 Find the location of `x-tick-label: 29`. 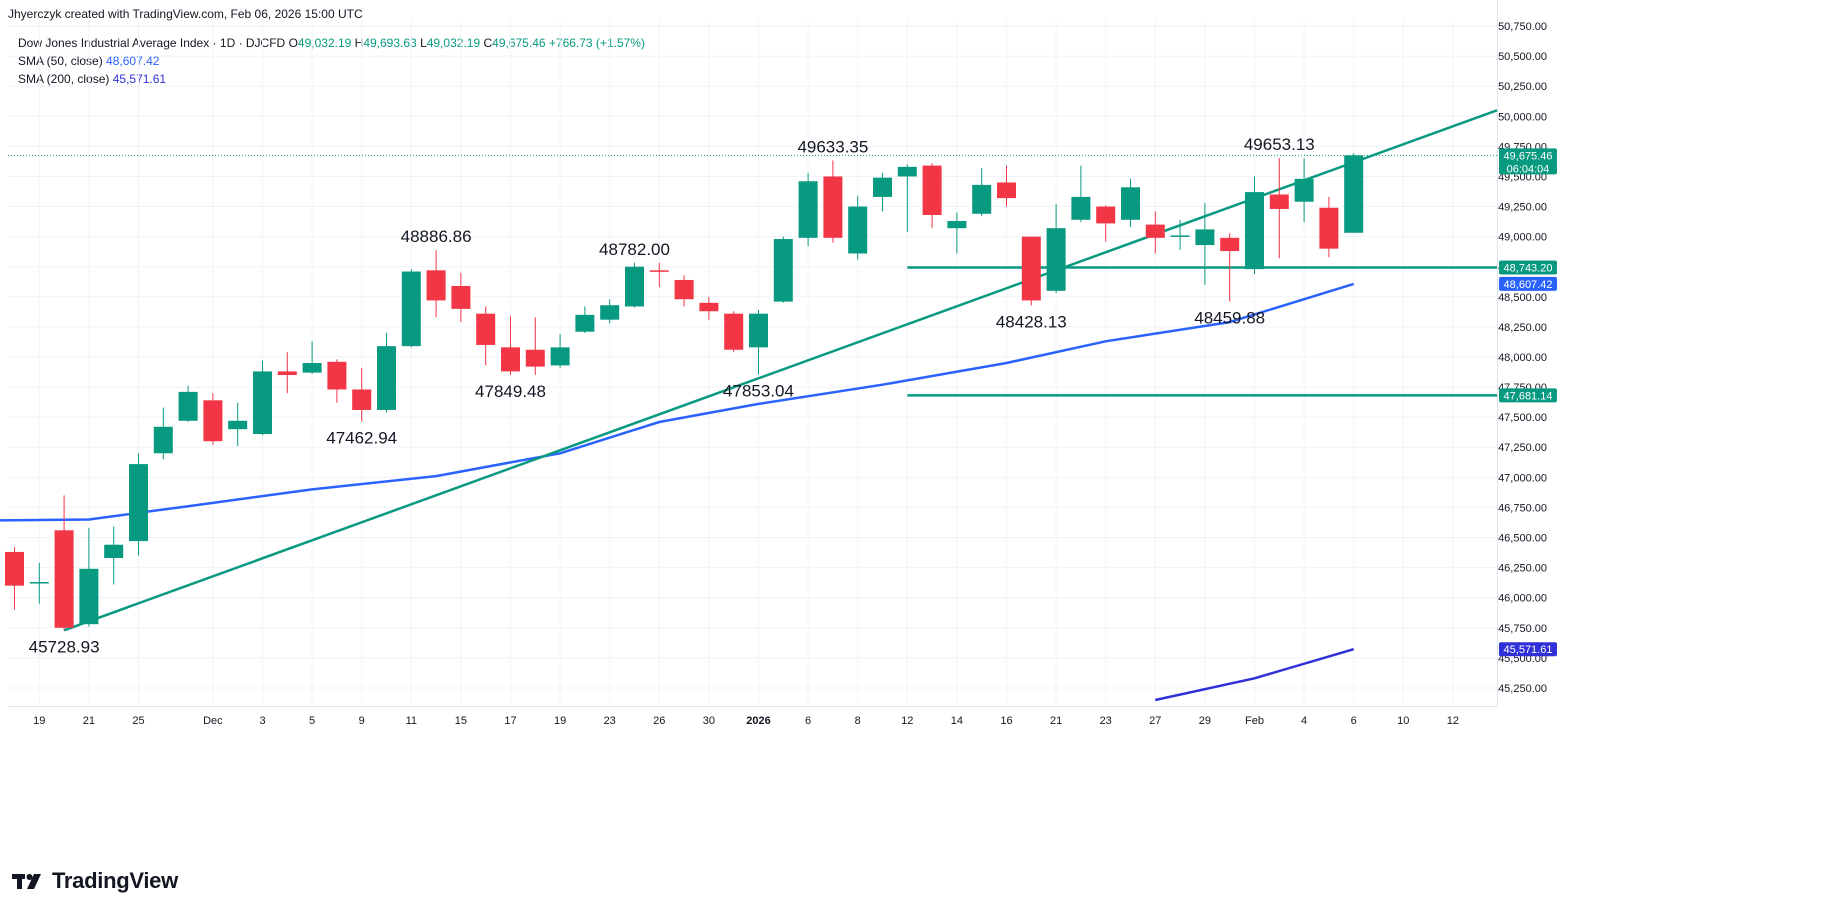

x-tick-label: 29 is located at coordinates (1205, 721).